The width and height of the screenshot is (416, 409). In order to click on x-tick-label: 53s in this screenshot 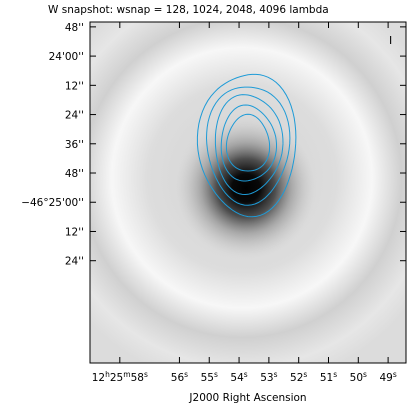, I will do `click(268, 377)`.